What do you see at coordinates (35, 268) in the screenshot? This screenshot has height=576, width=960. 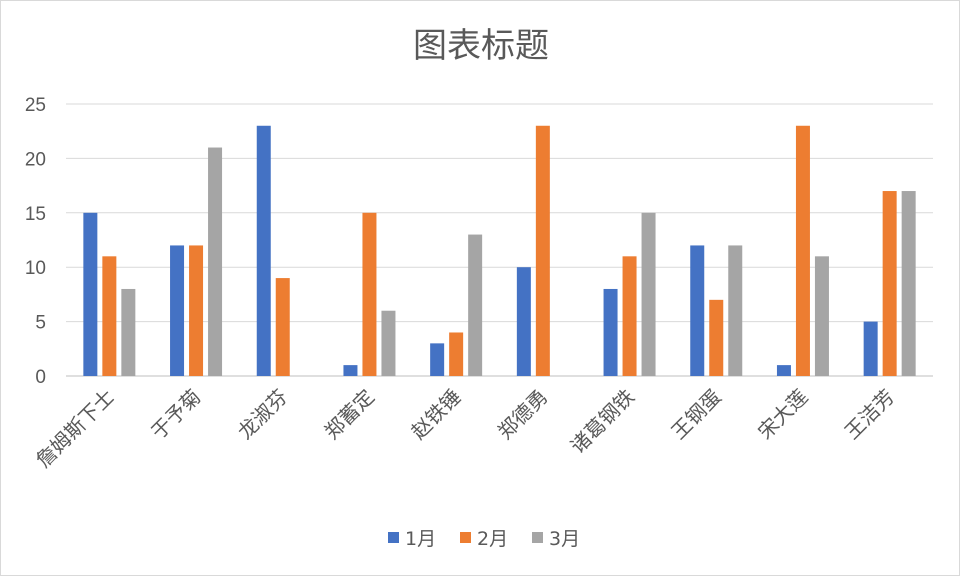 I see `y-tick-label: 10` at bounding box center [35, 268].